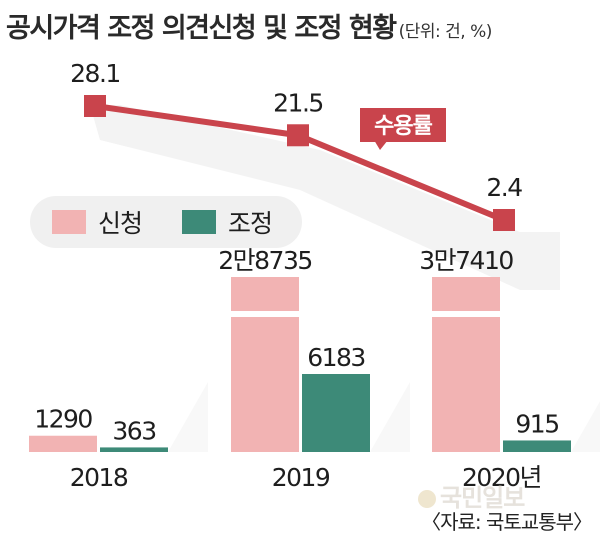 Image resolution: width=600 pixels, height=543 pixels. I want to click on watermark-text: 국민일보, so click(482, 498).